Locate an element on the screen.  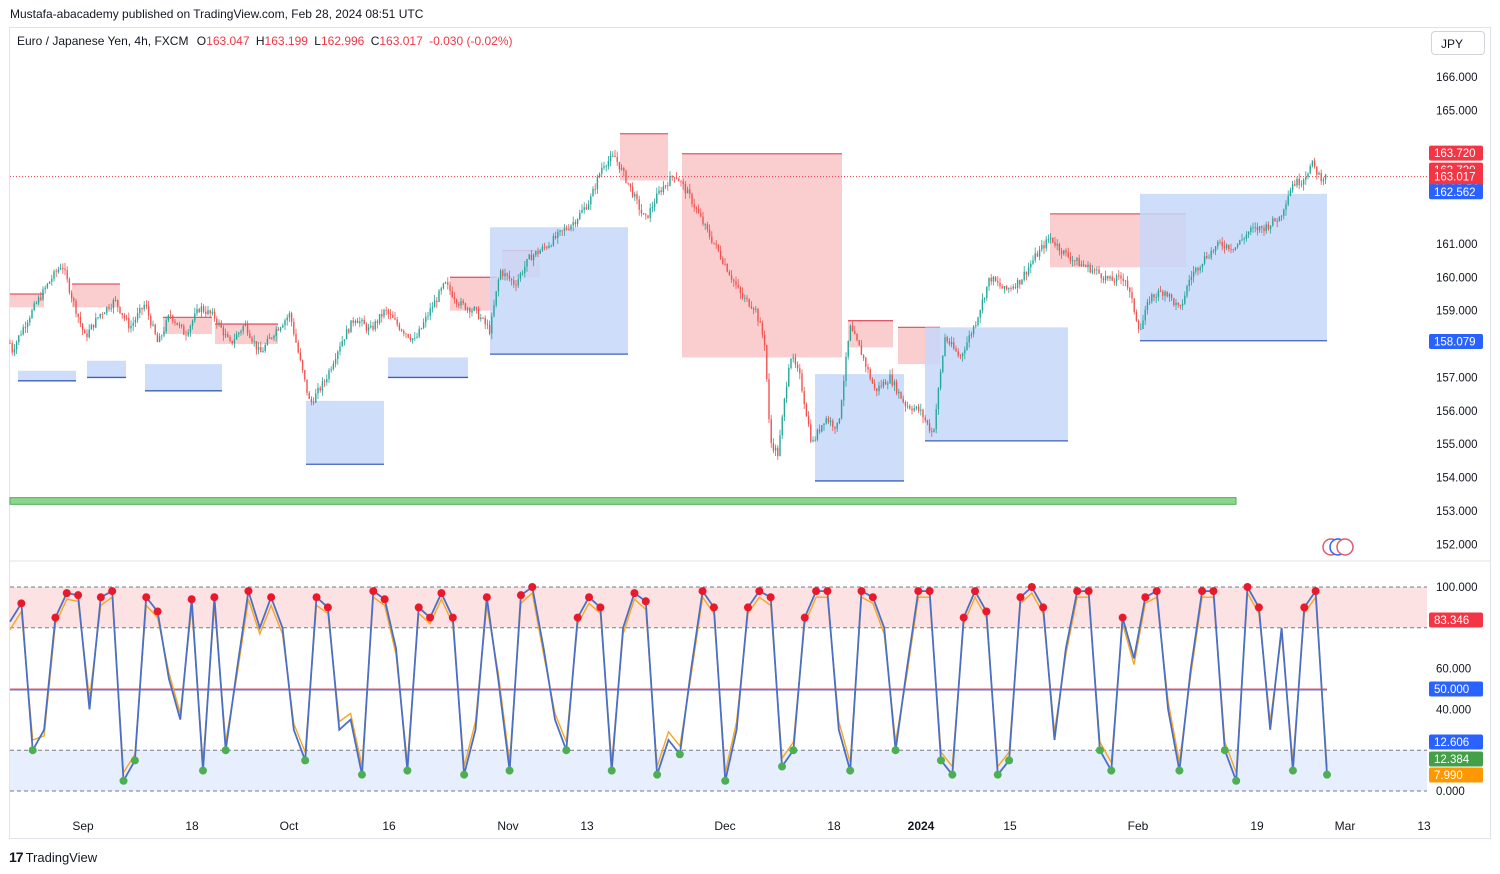
price-axis-tick-9: 153.000 is located at coordinates (1457, 512).